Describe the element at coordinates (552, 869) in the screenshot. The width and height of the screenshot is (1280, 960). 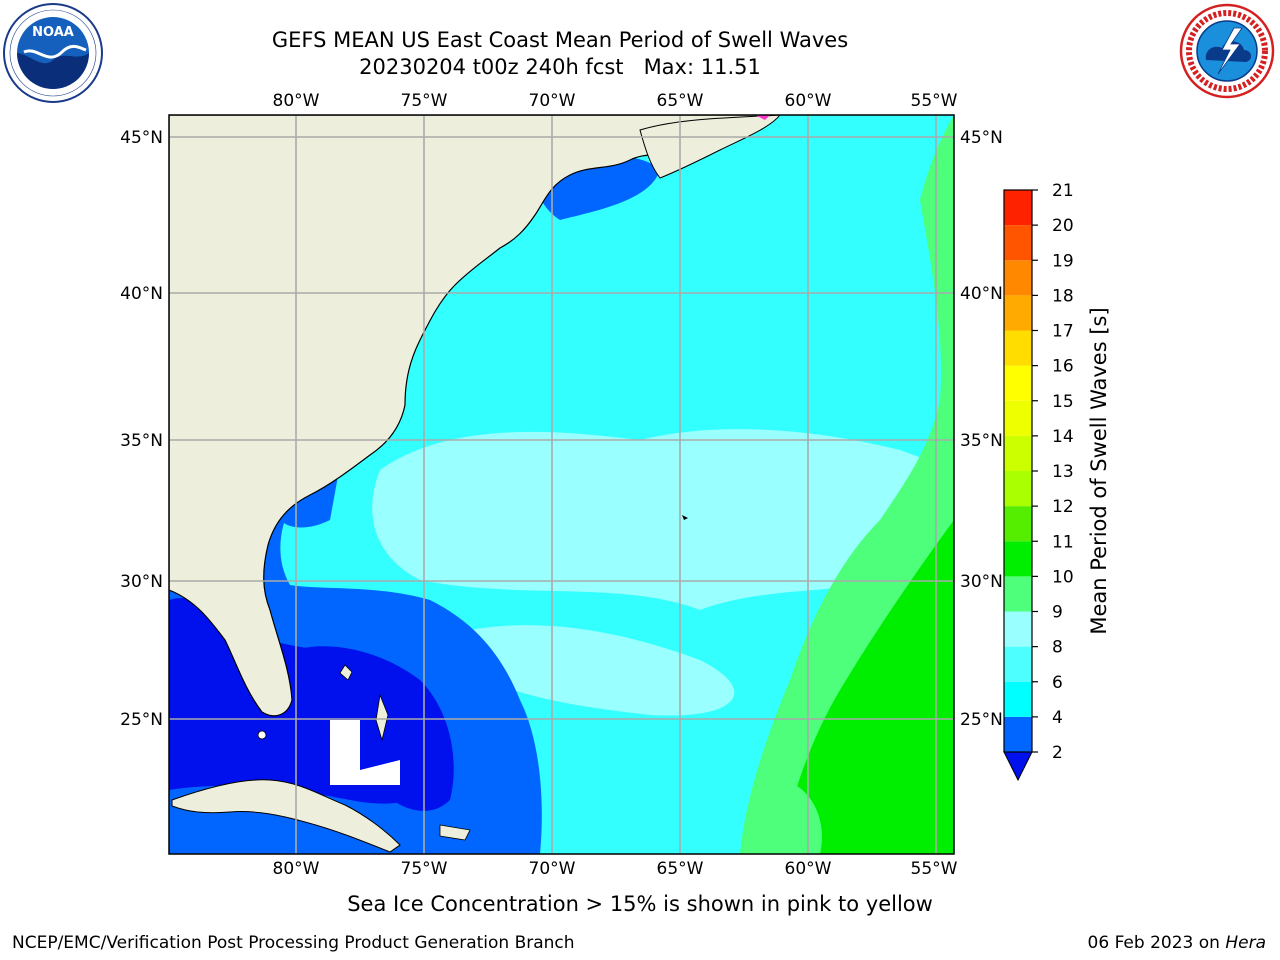
I see `lon-label-bottom: 70°W` at that location.